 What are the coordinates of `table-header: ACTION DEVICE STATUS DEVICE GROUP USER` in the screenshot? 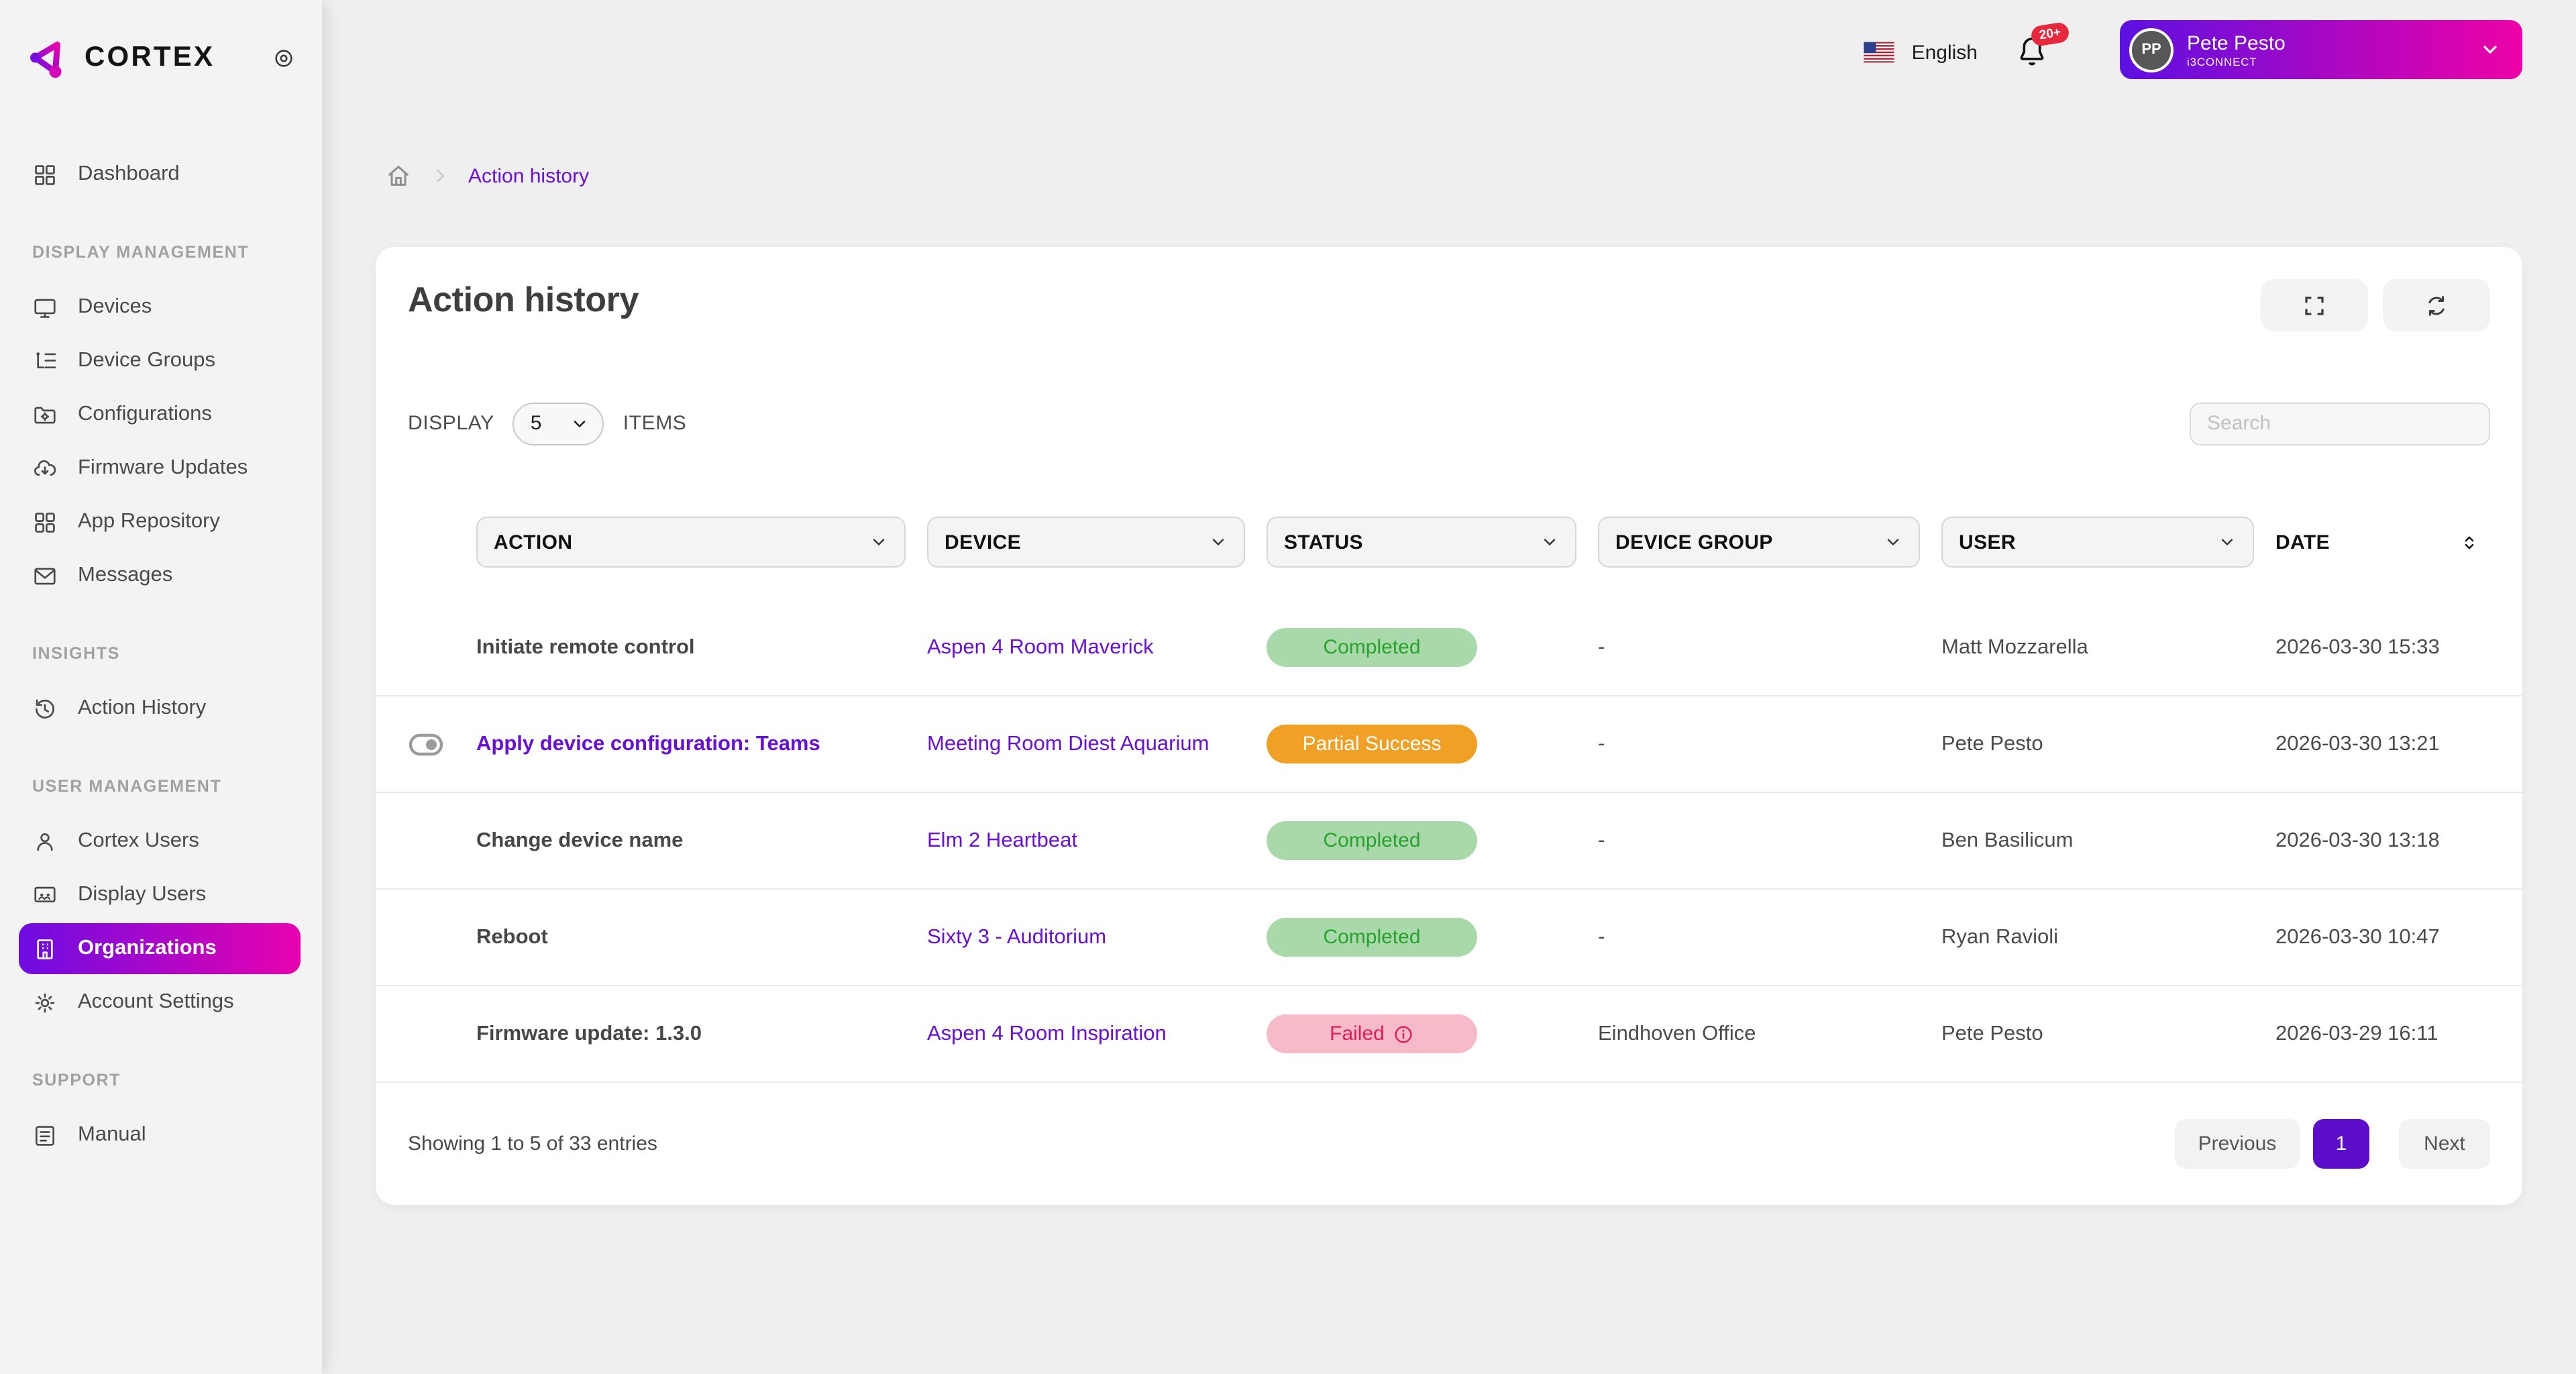 It's located at (1449, 542).